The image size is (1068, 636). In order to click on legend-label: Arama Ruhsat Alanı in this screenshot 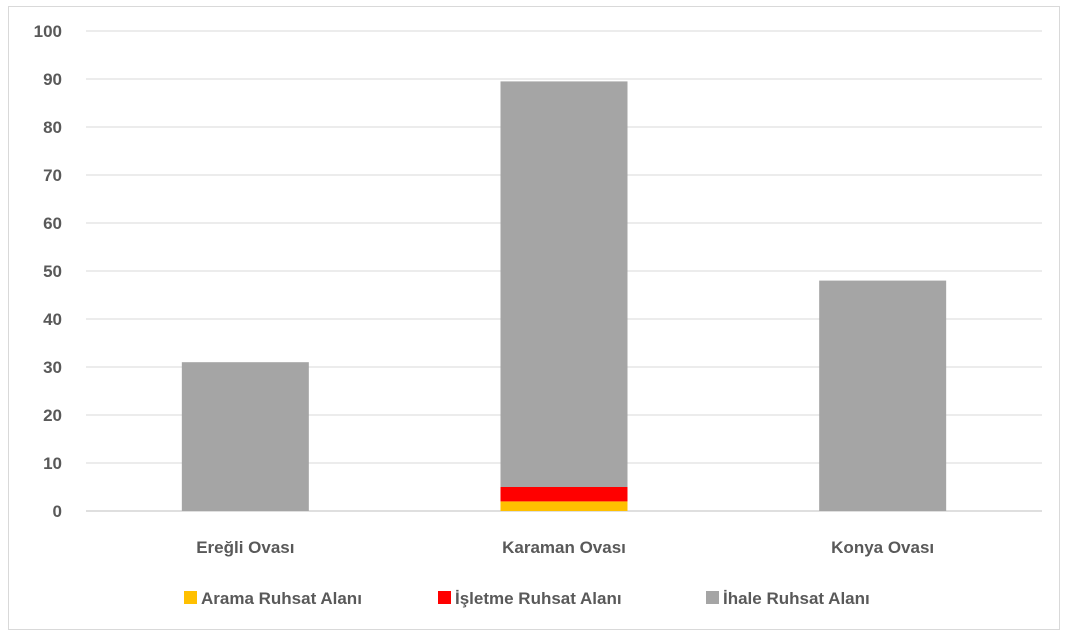, I will do `click(281, 598)`.